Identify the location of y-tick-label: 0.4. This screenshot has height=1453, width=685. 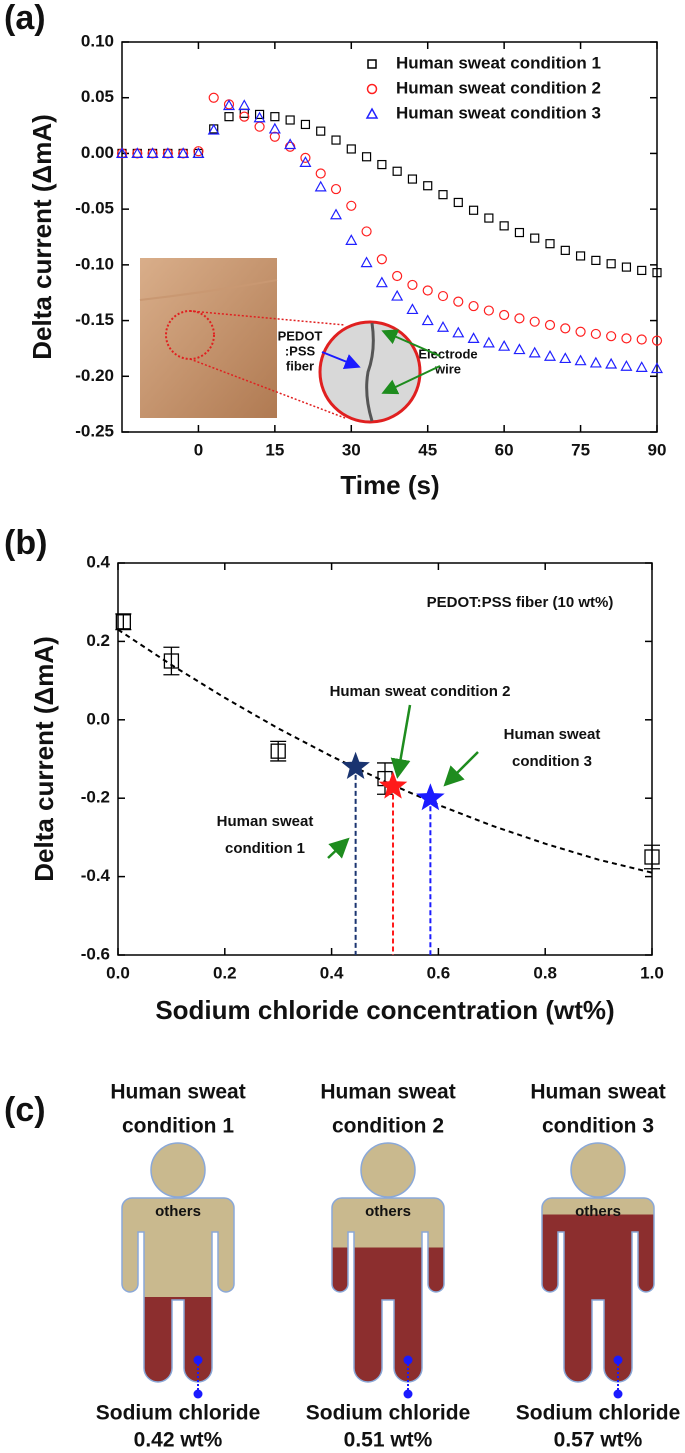
(98, 561).